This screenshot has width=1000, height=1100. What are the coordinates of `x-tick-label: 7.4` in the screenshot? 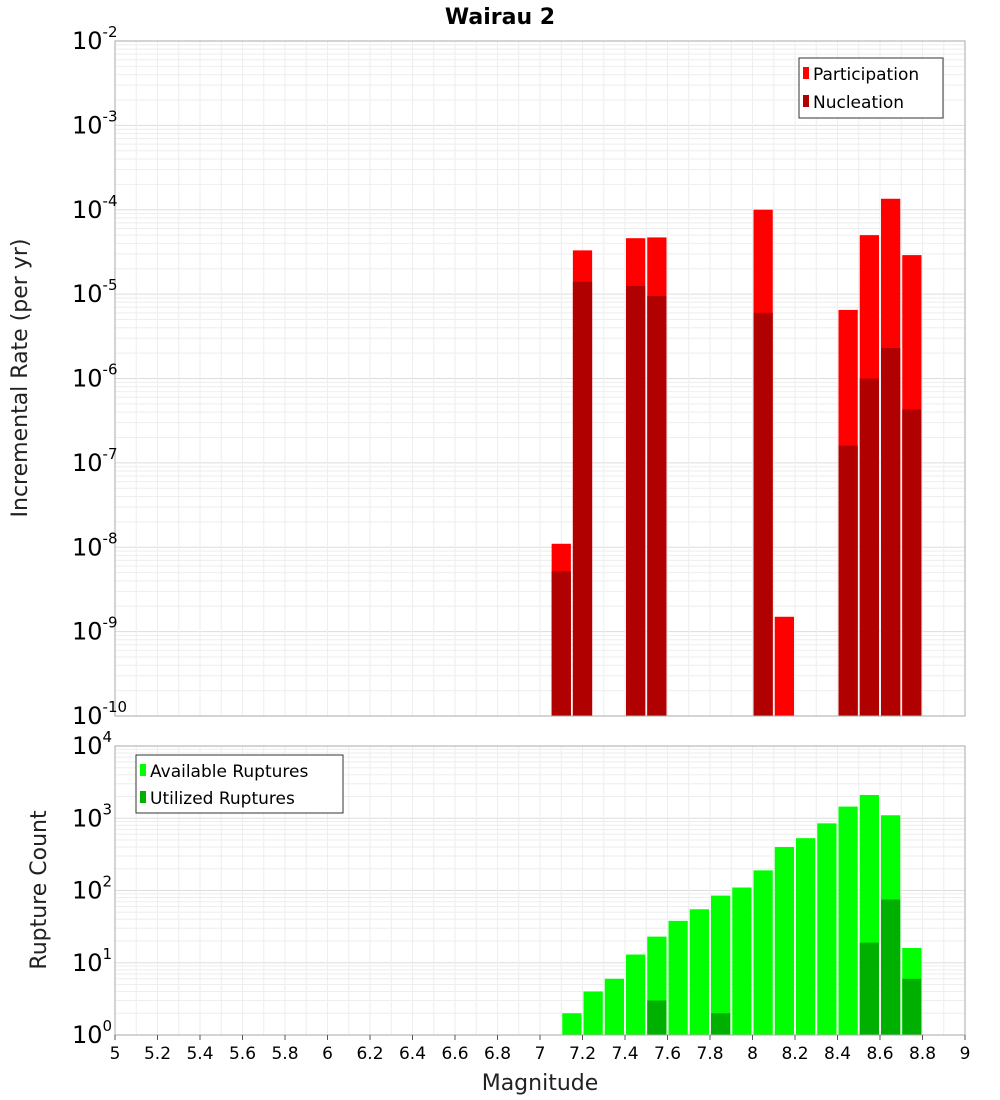 It's located at (624, 1054).